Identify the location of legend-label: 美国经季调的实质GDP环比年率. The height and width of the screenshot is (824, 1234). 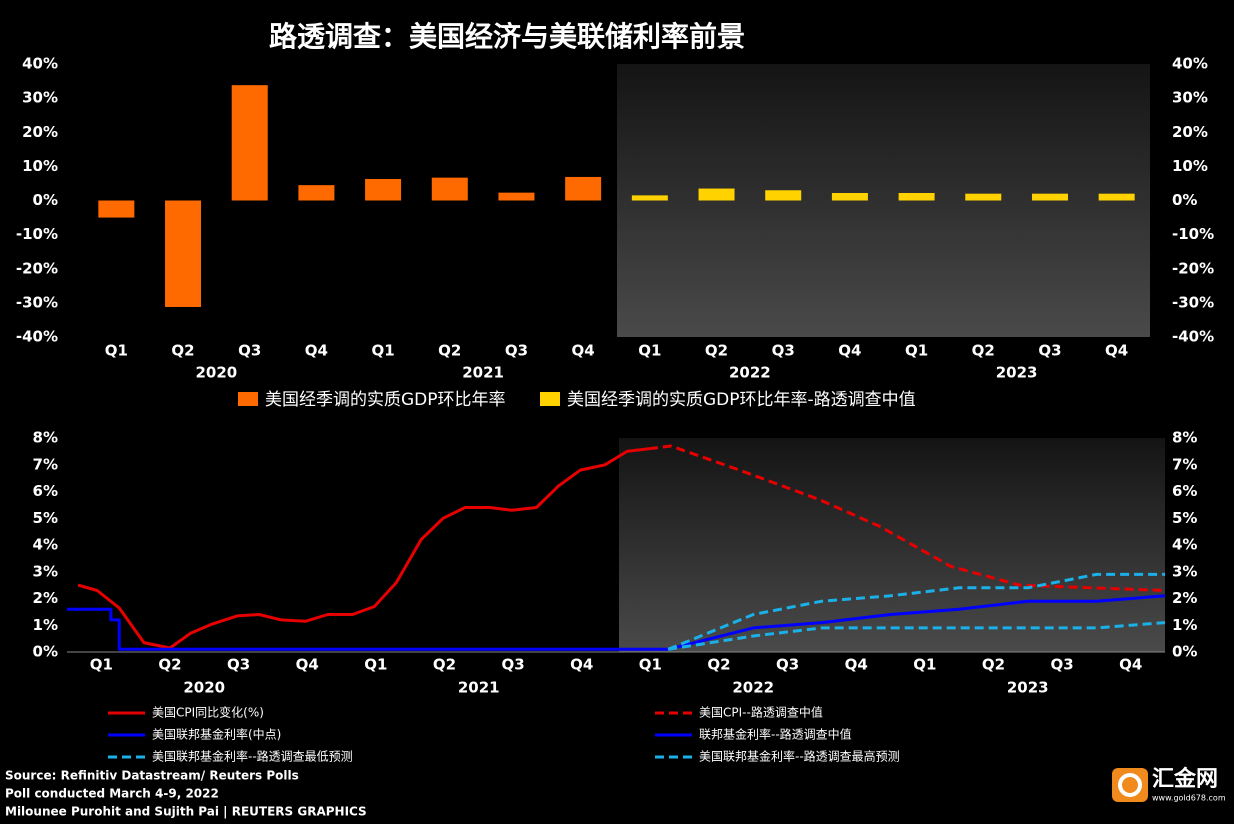
(385, 400).